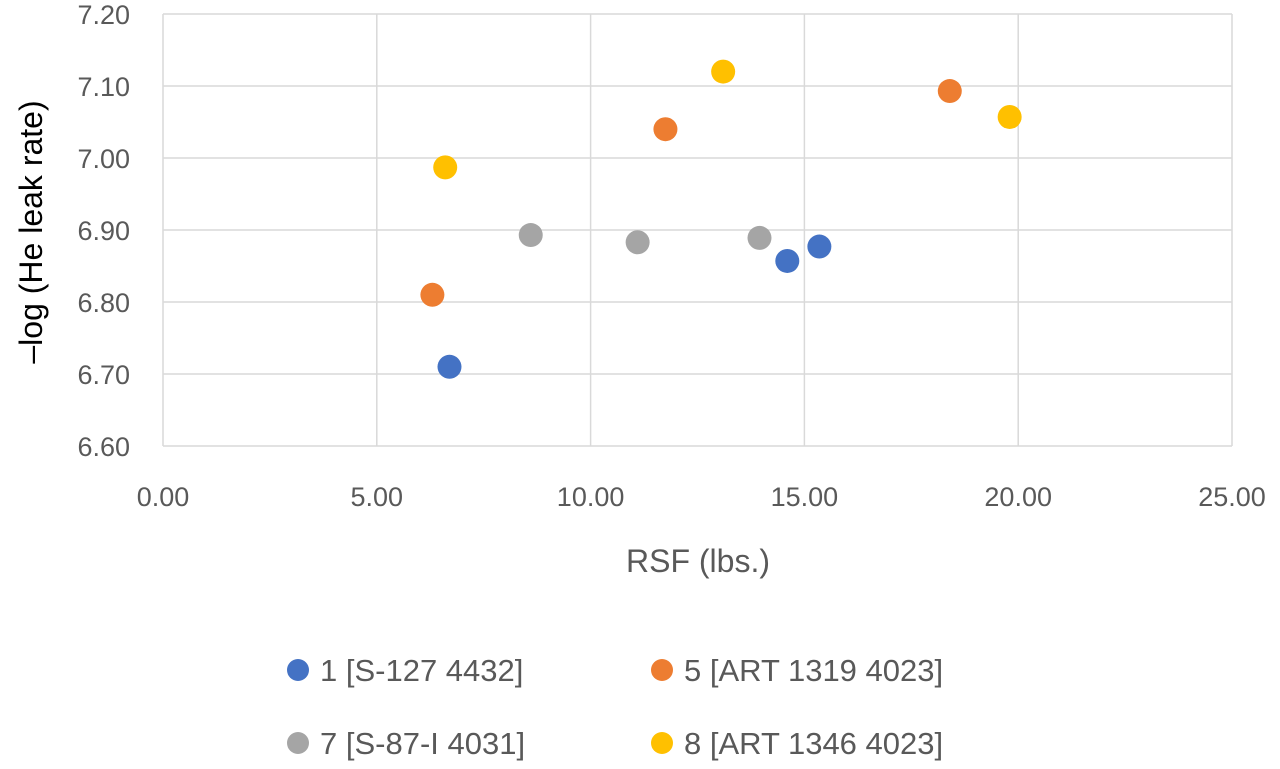 Image resolution: width=1280 pixels, height=769 pixels. I want to click on x-tick-label: 15.00, so click(805, 497).